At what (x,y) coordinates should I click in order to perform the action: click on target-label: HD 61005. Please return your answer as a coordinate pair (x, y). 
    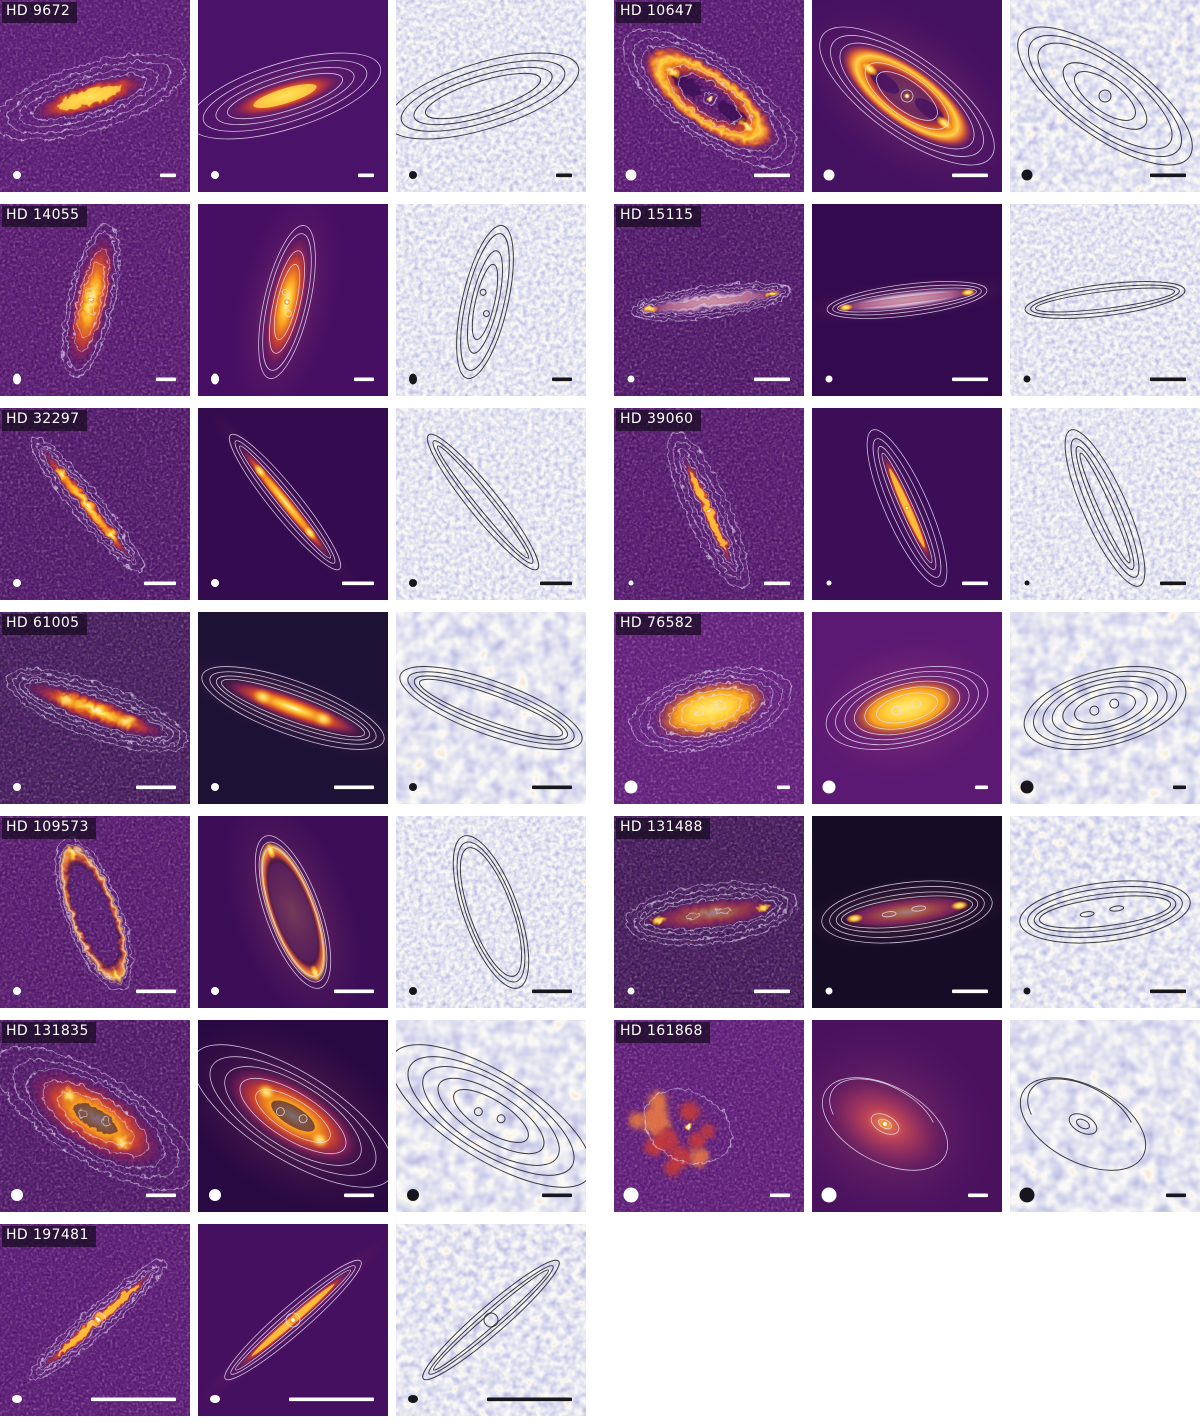
    Looking at the image, I should click on (44, 624).